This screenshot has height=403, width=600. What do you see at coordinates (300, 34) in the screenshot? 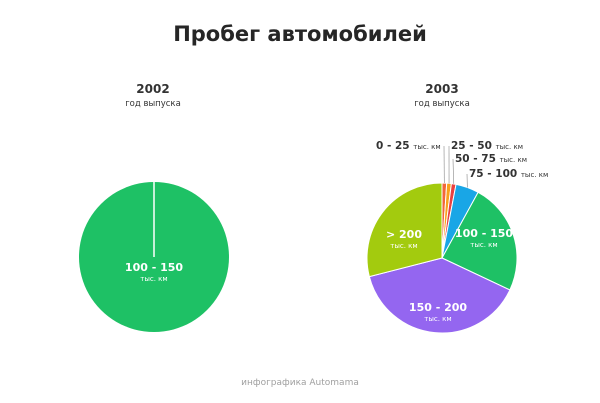
I see `page-title: Пробег автомобилей` at bounding box center [300, 34].